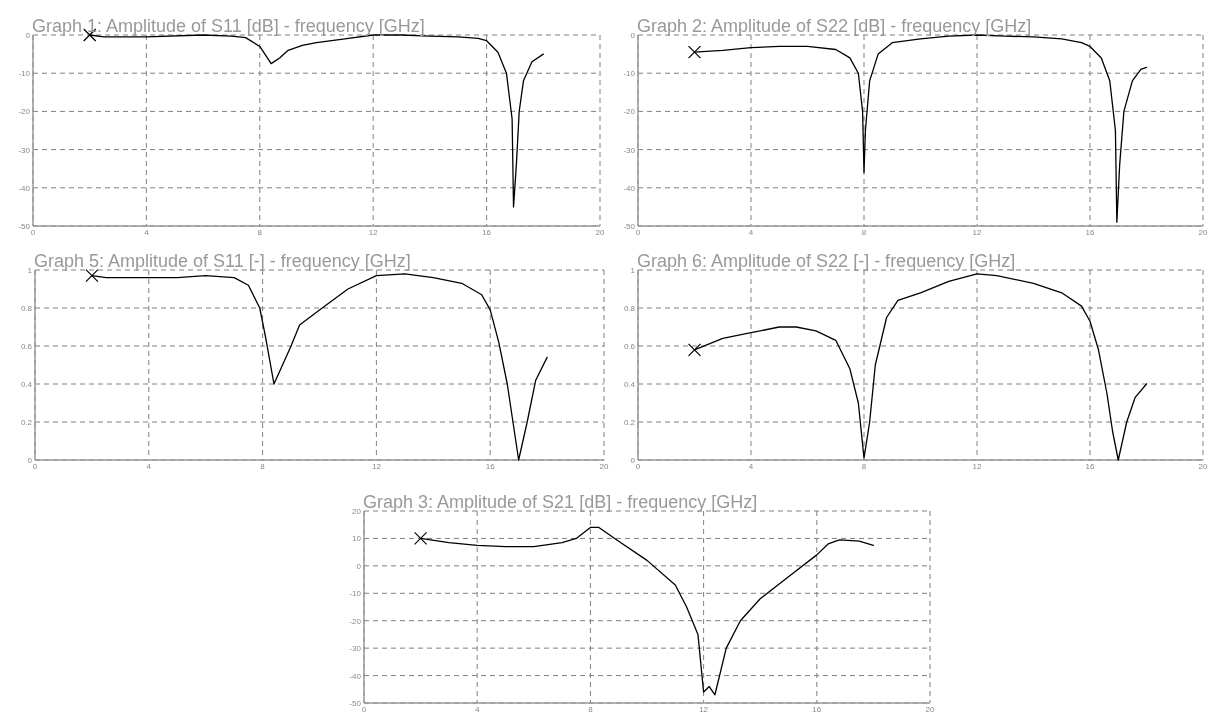  What do you see at coordinates (834, 26) in the screenshot?
I see `chart-title: Graph 2: Amplitude of S22 [dB] - frequency [GHz]` at bounding box center [834, 26].